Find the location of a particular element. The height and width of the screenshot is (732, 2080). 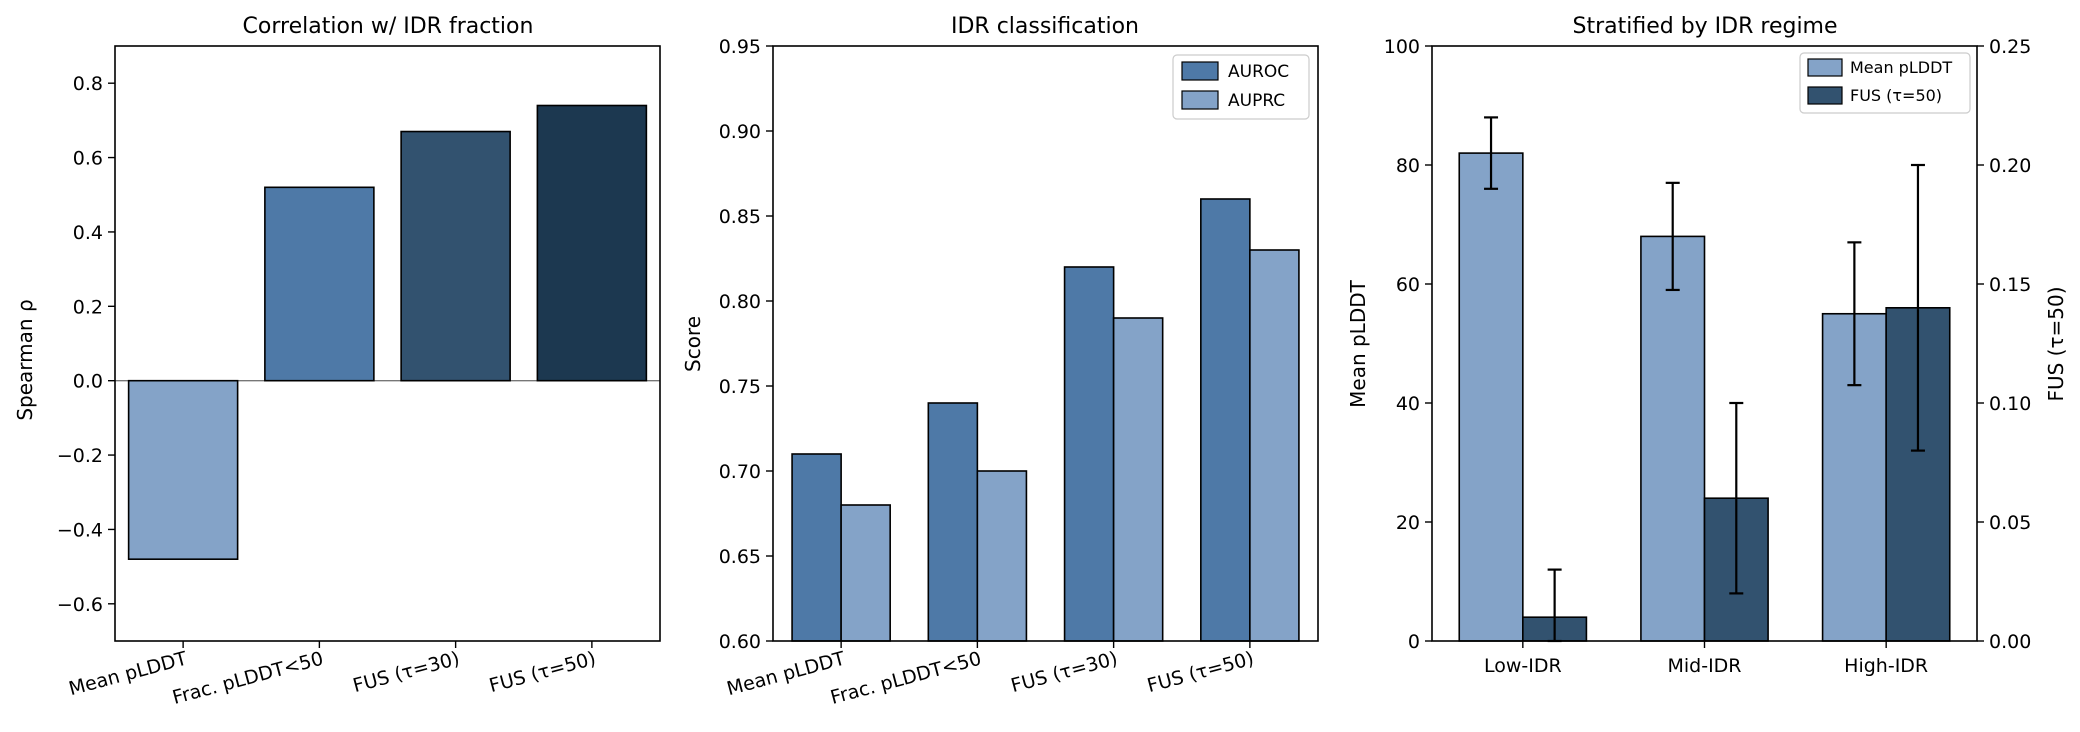

legend-swatch-fus is located at coordinates (1825, 95).